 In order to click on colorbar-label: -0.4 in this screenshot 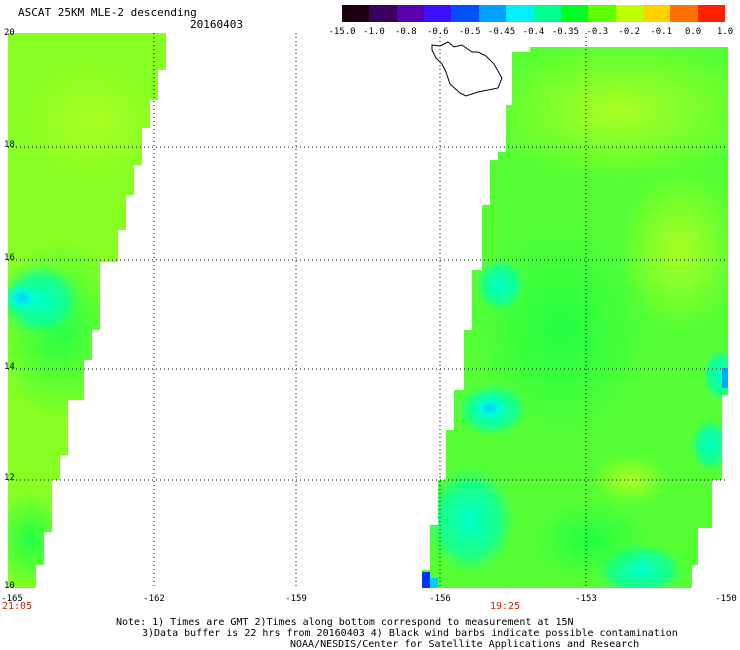, I will do `click(533, 32)`.